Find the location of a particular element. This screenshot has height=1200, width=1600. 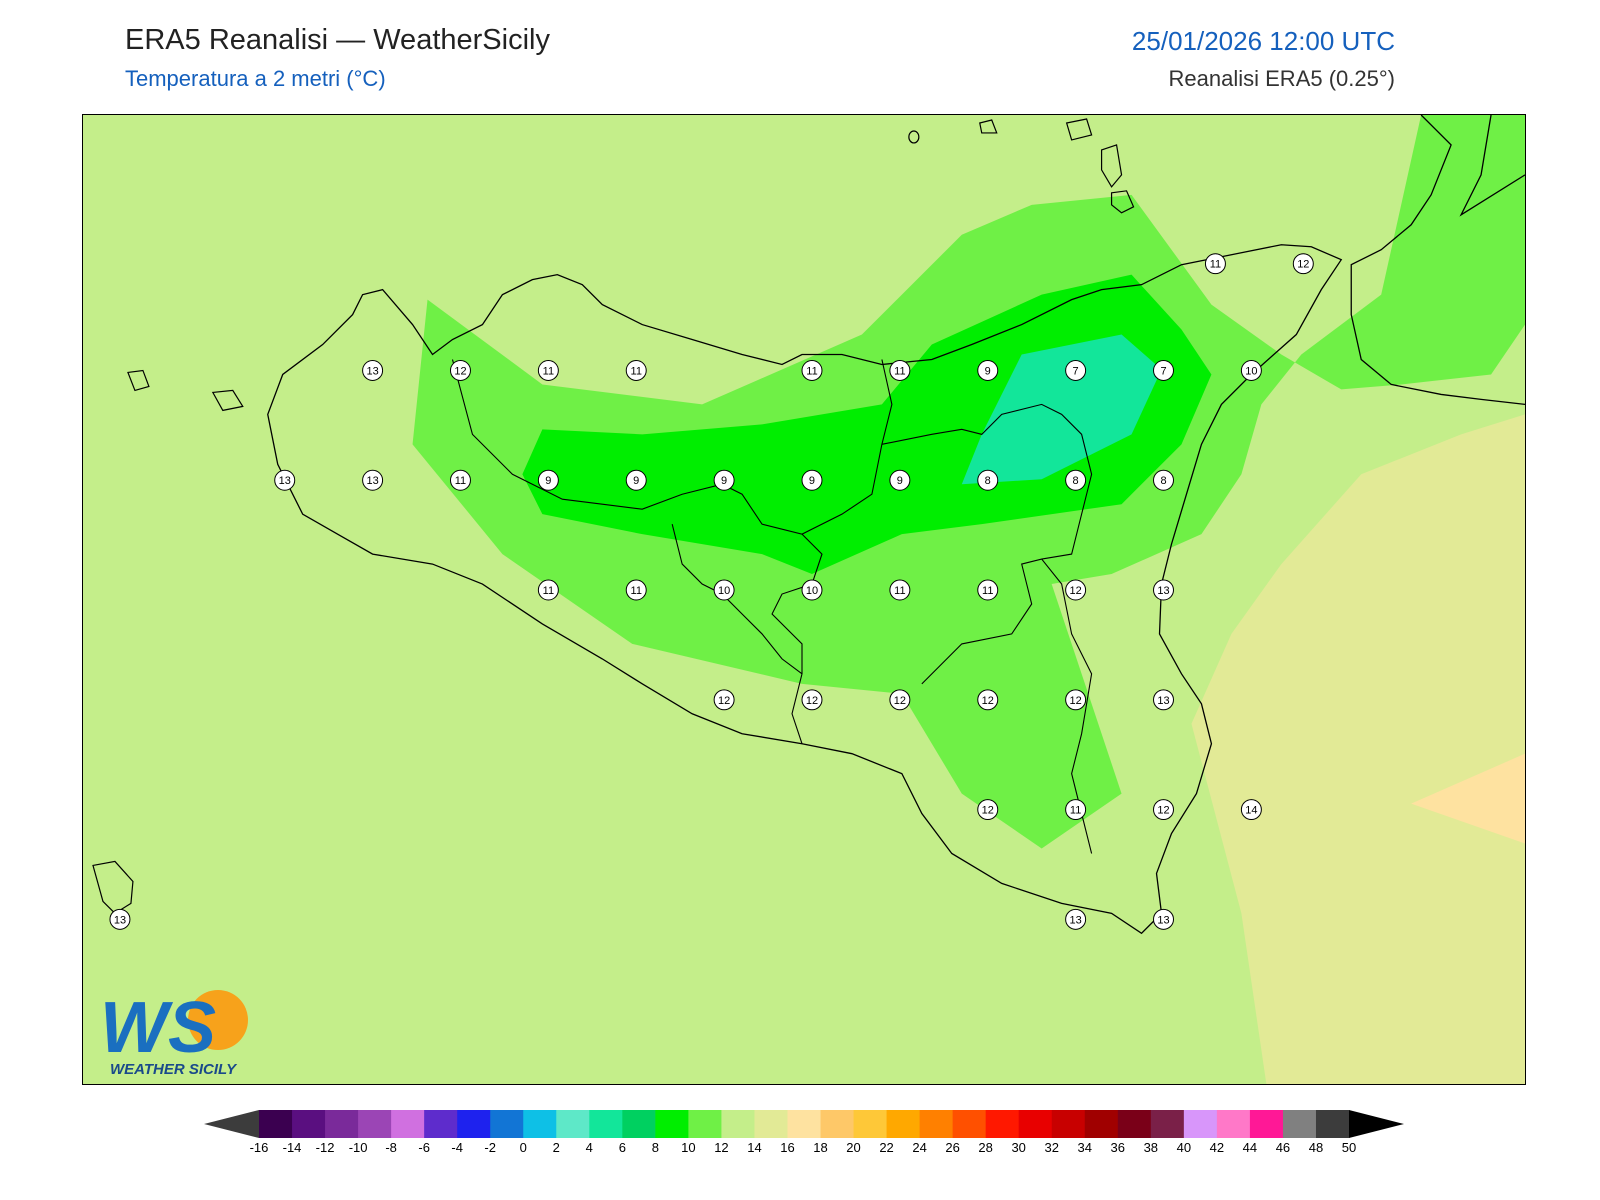

colorbar-tick-label: -16 is located at coordinates (259, 1147).